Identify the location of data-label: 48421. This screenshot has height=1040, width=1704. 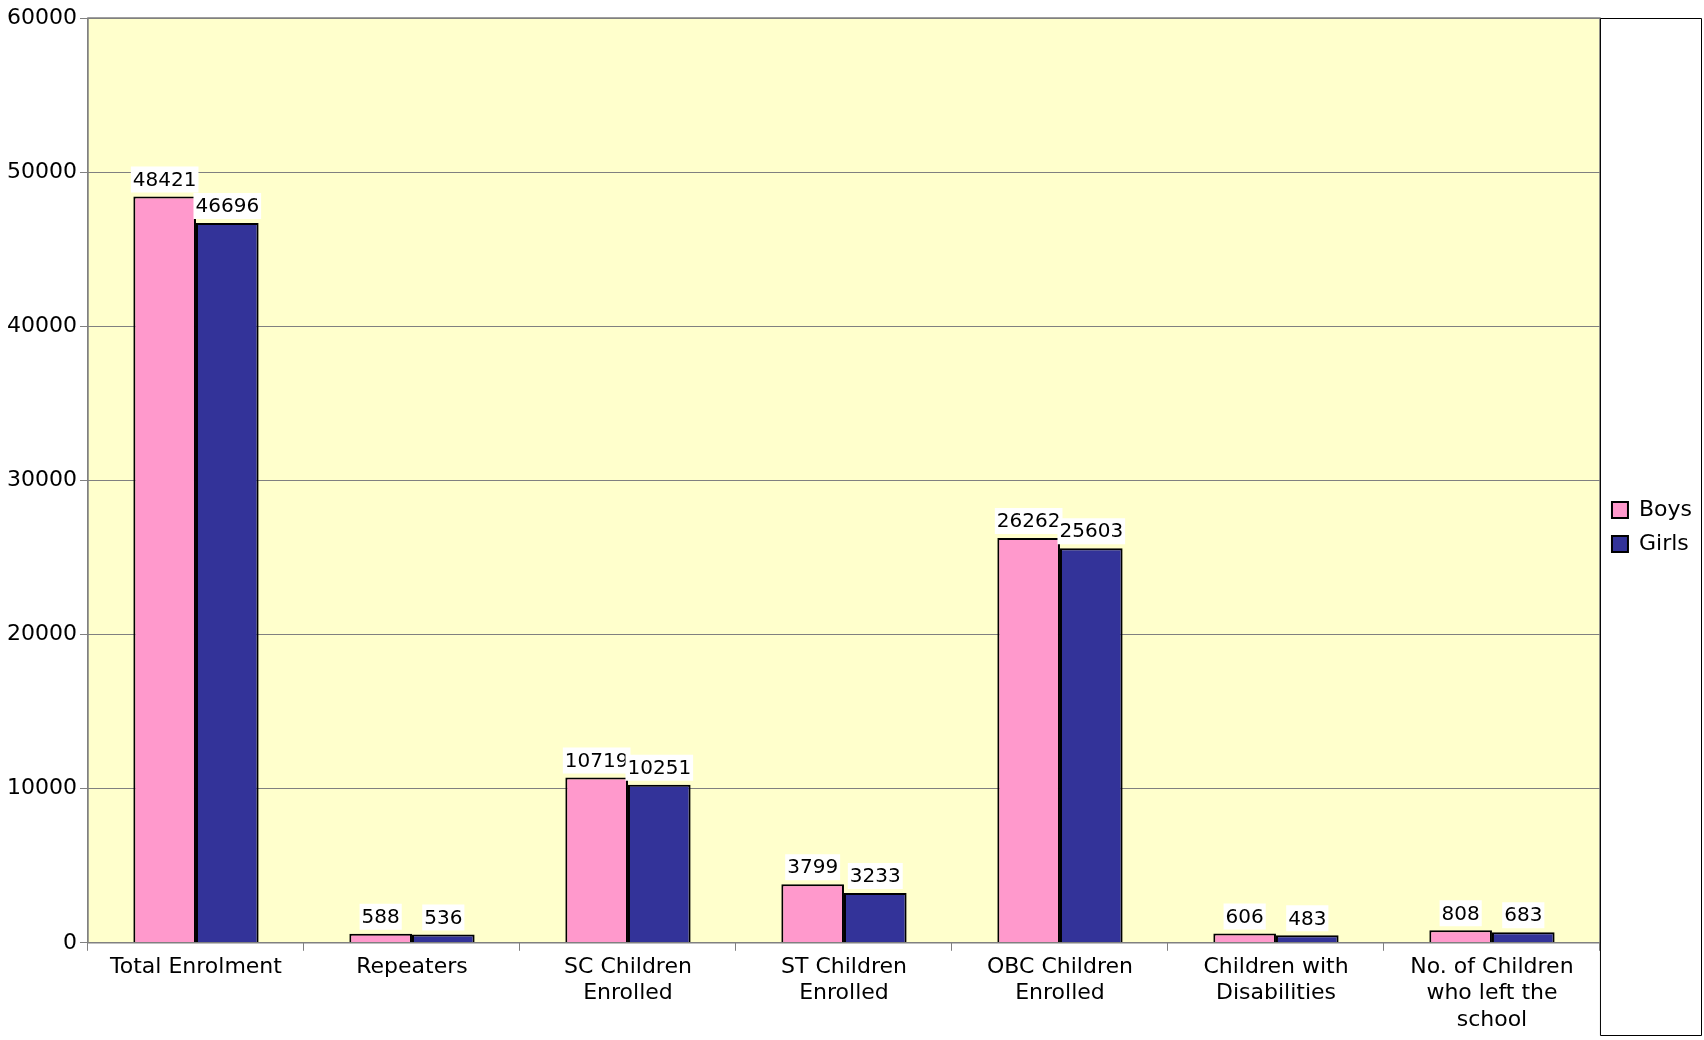
(164, 178).